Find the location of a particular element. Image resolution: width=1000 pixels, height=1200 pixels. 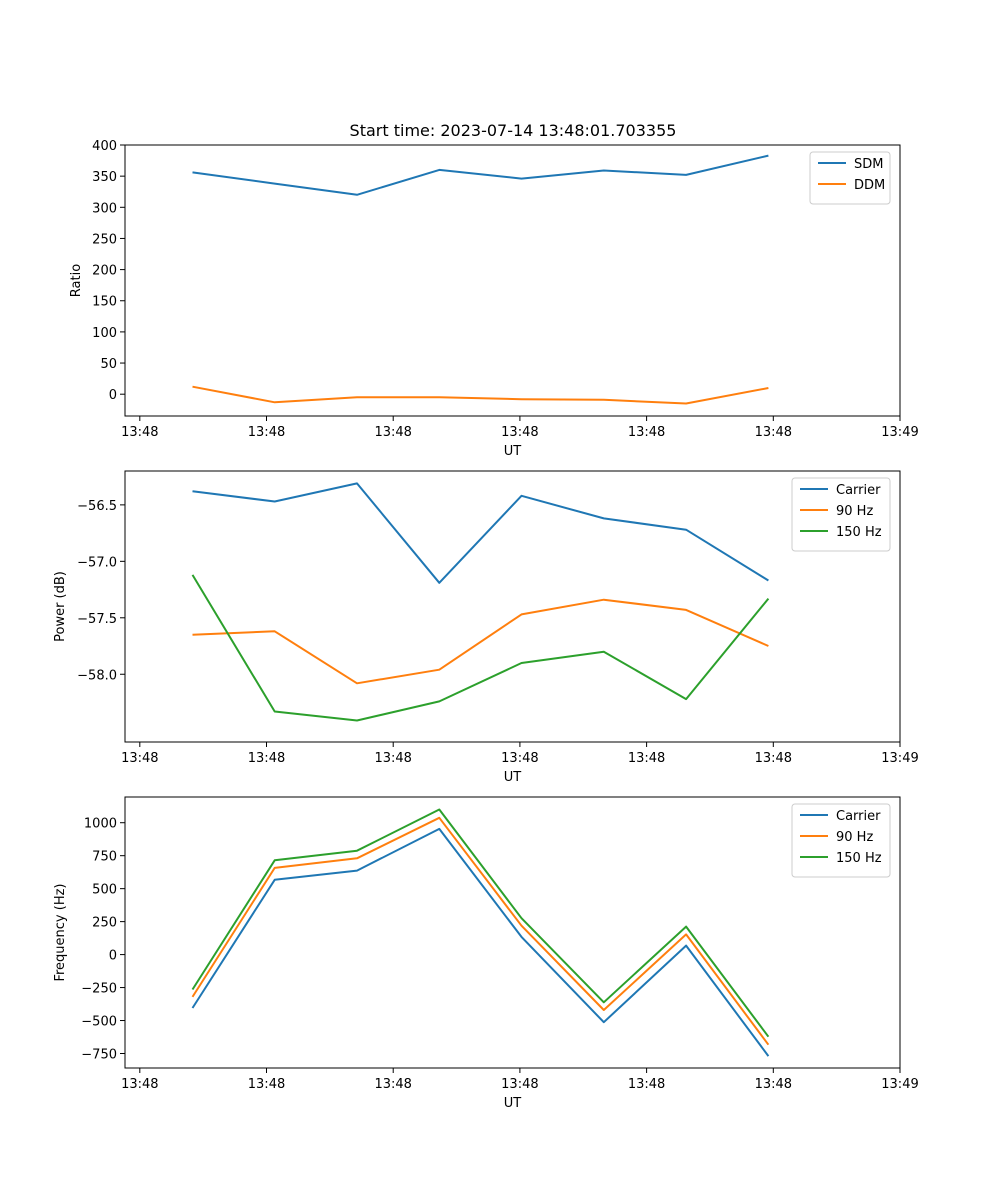

ratio-y-tick-label: 100 is located at coordinates (104, 333).